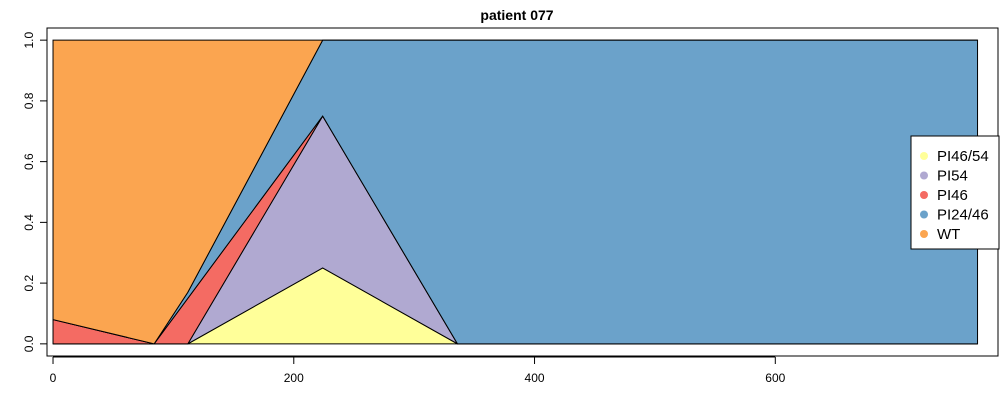 Image resolution: width=1000 pixels, height=400 pixels. What do you see at coordinates (35, 191) in the screenshot?
I see `y-axis: 0.0 0.2 0.4 0.6 0.8 1.0` at bounding box center [35, 191].